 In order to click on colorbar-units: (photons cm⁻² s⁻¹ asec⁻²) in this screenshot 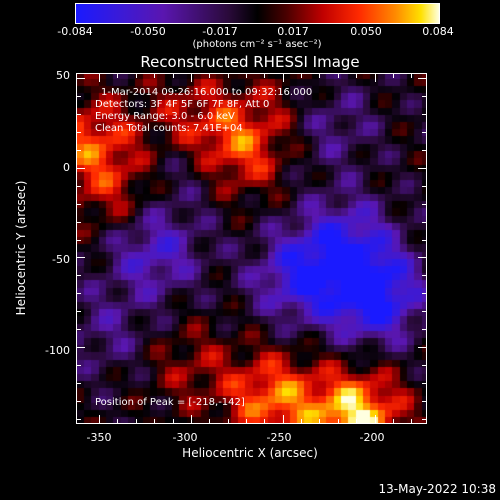, I will do `click(257, 44)`.